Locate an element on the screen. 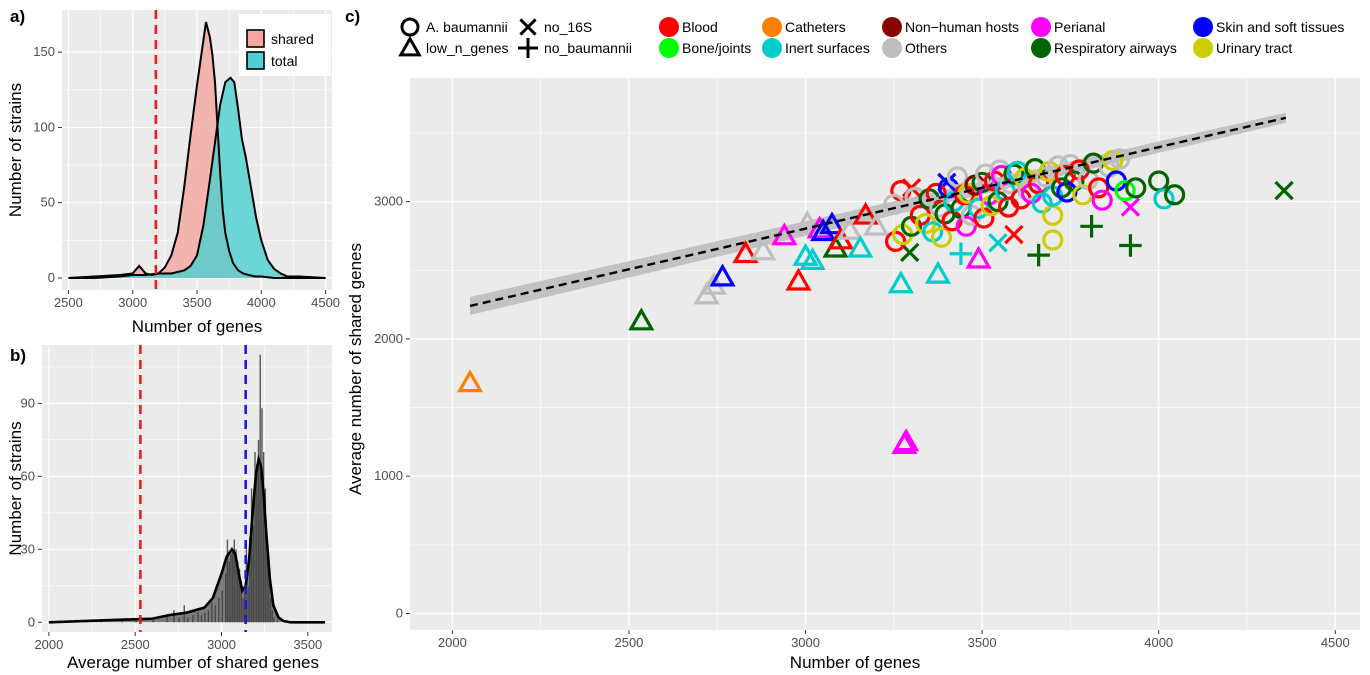  legend-color-label: Catheters is located at coordinates (815, 27).